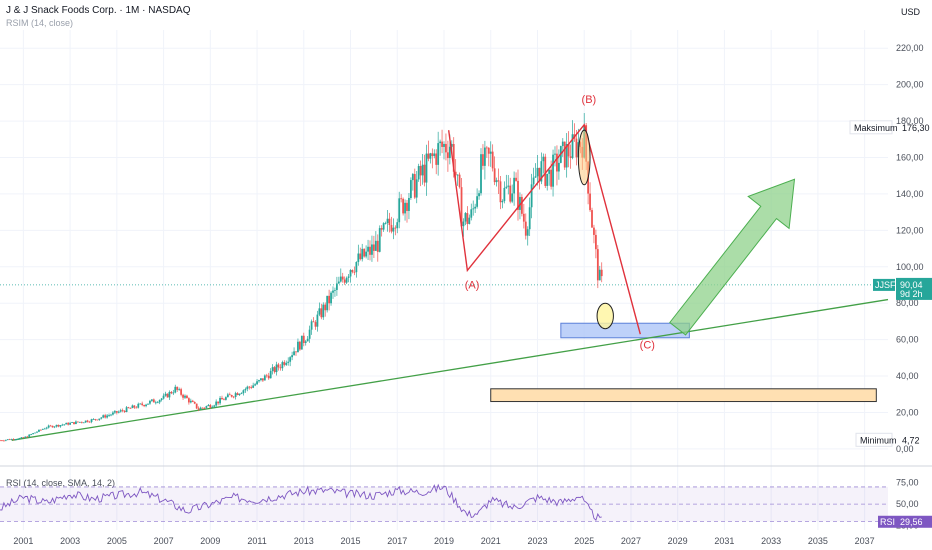 This screenshot has height=550, width=932. I want to click on minimum-label: Minimum, so click(878, 440).